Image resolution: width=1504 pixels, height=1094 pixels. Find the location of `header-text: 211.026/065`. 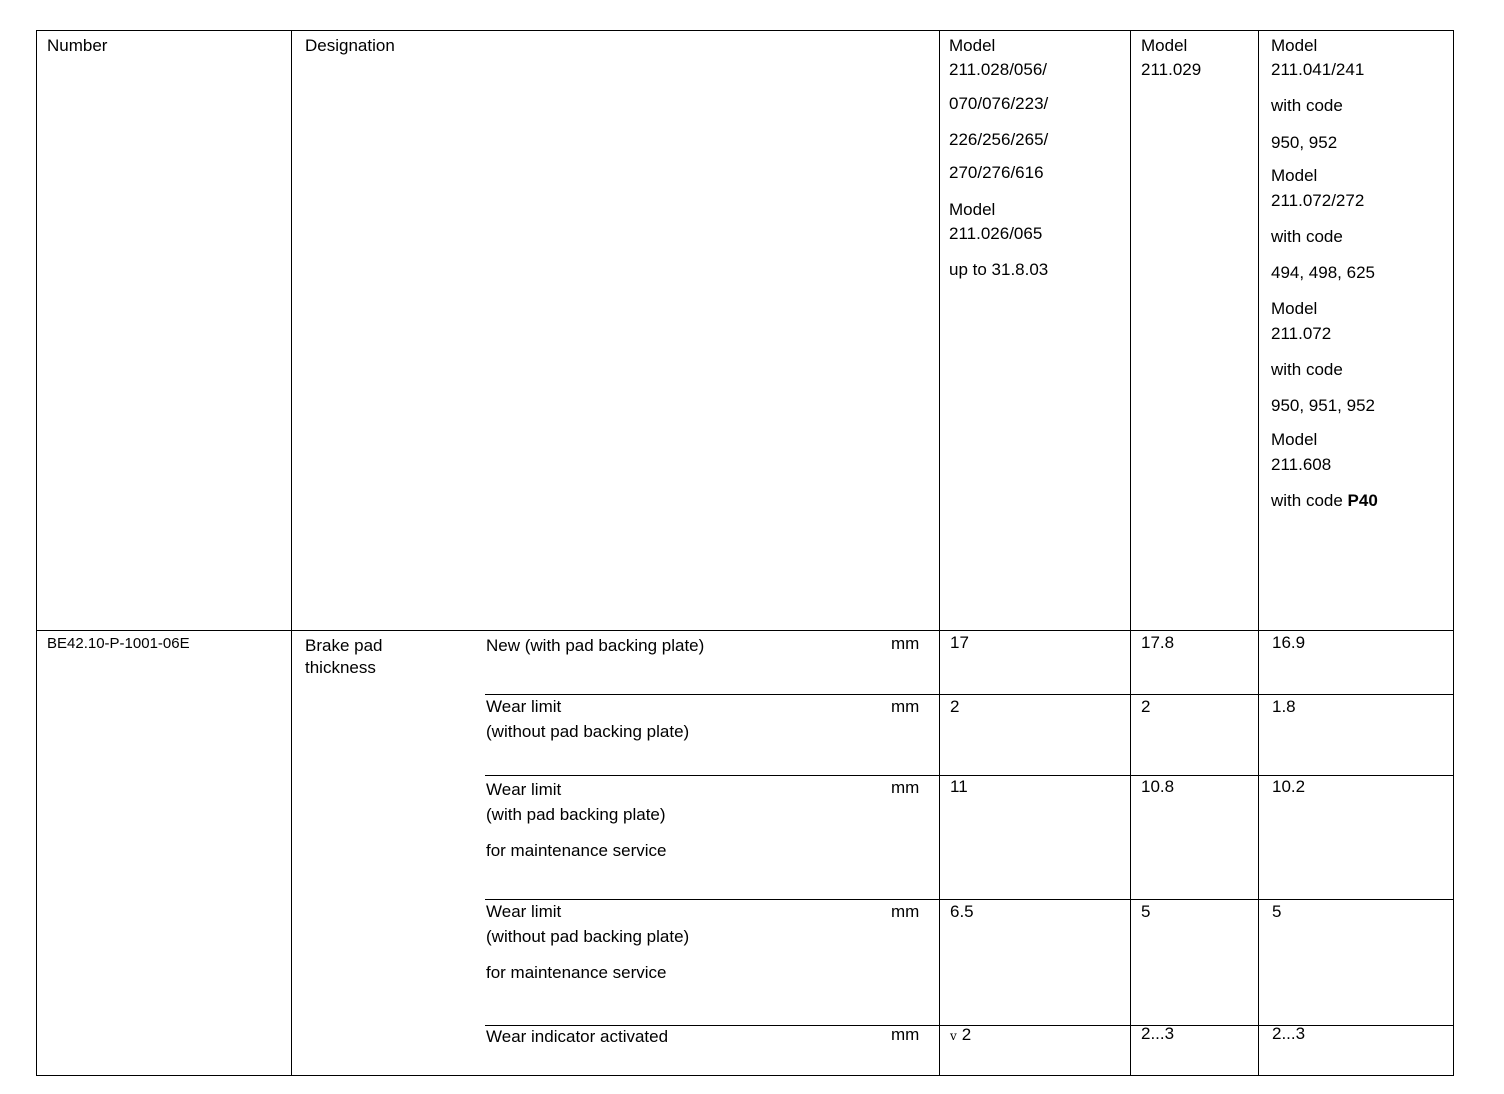

header-text: 211.026/065 is located at coordinates (996, 233).